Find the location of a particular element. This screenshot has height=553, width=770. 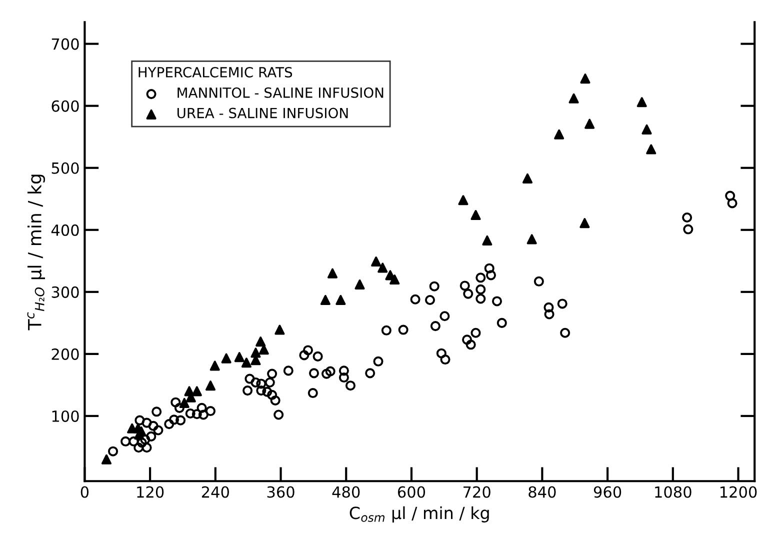

y-tick-label: 300 is located at coordinates (65, 292).